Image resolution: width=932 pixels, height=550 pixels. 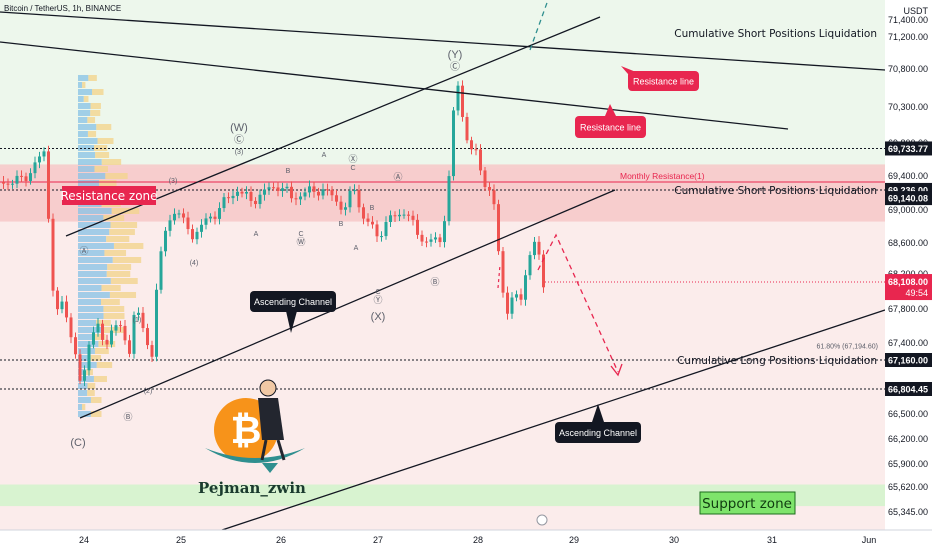 I want to click on resistance-line-callout-label: Resistance line, so click(x=663, y=82).